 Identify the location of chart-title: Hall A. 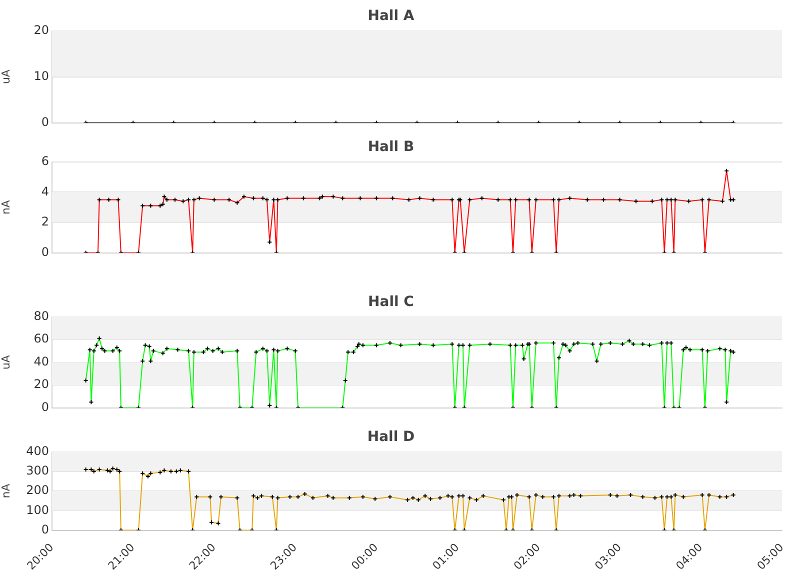
(391, 16).